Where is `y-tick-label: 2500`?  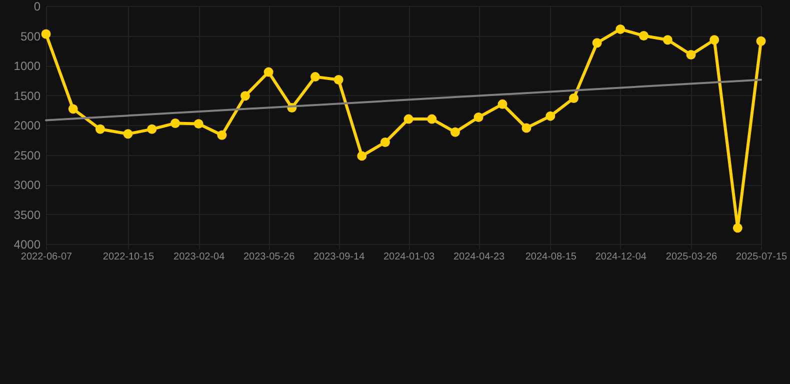
y-tick-label: 2500 is located at coordinates (27, 155).